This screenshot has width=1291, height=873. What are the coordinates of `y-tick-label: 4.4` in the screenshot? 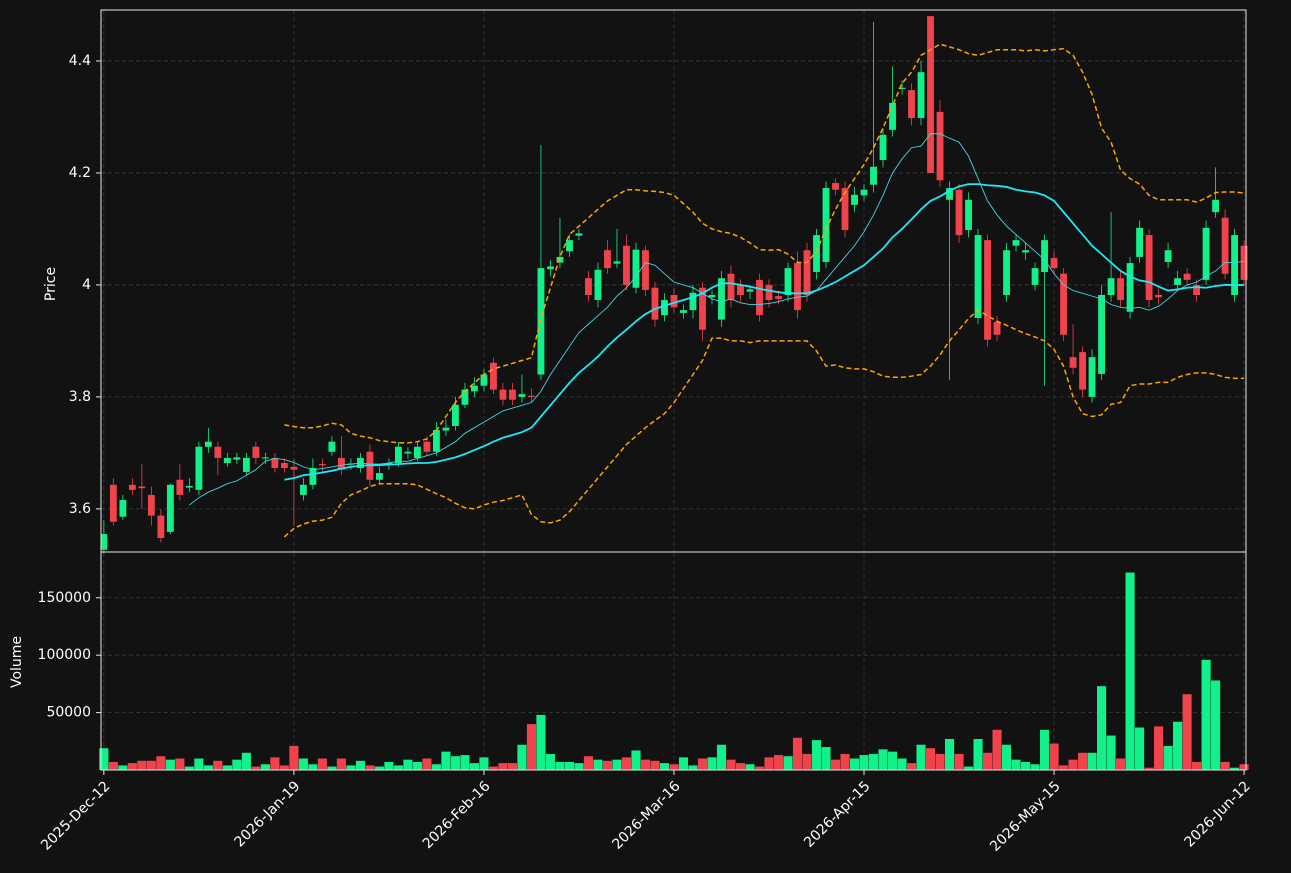 It's located at (80, 61).